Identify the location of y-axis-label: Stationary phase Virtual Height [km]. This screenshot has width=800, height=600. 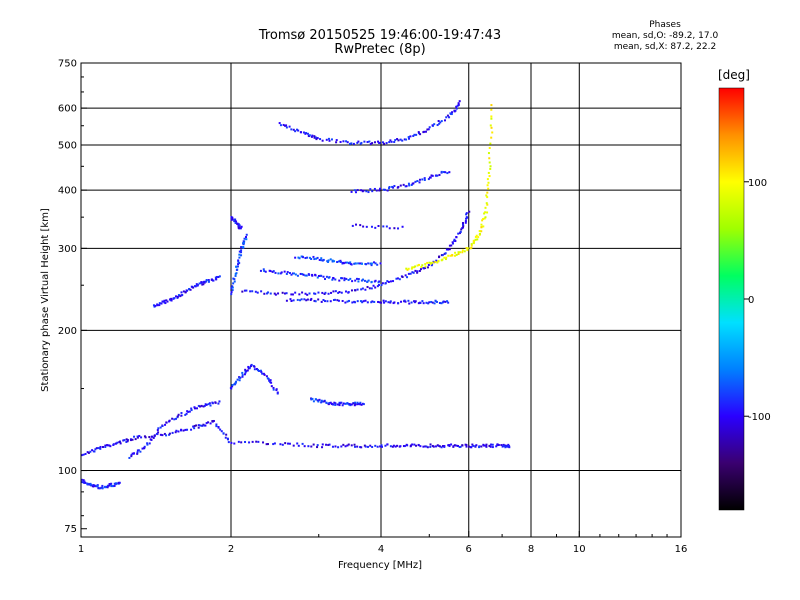
(45, 300).